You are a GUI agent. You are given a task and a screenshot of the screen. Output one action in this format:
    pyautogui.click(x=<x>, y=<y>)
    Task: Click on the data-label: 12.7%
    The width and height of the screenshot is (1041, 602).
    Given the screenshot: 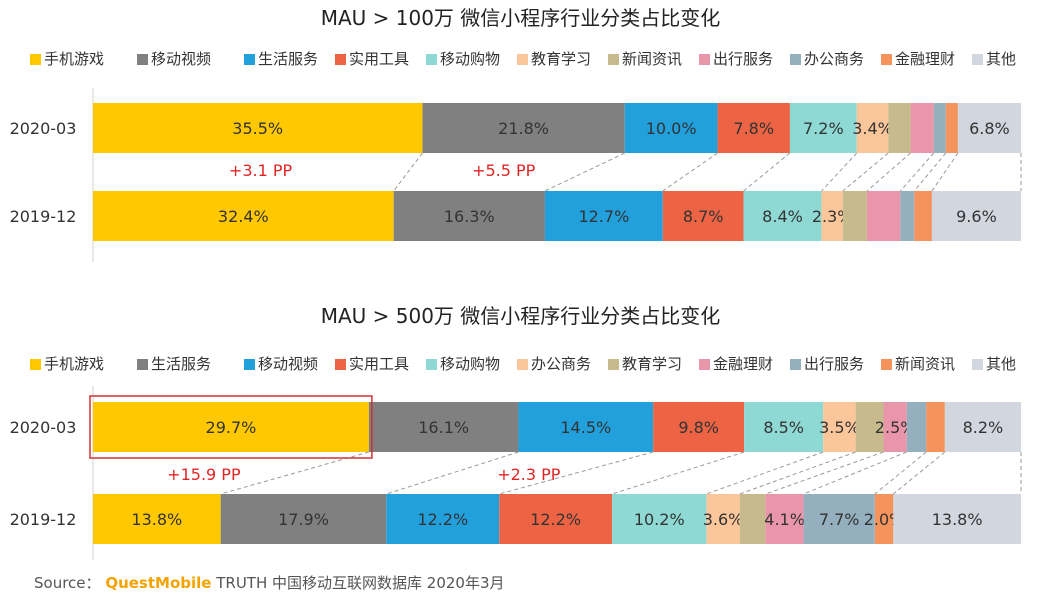 What is the action you would take?
    pyautogui.click(x=603, y=216)
    